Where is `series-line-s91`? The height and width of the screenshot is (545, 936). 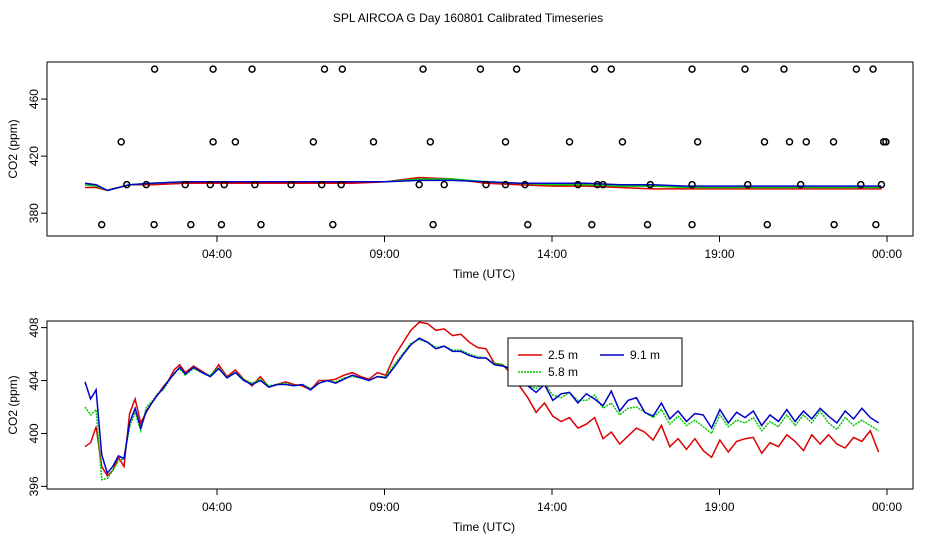 series-line-s91 is located at coordinates (483, 185).